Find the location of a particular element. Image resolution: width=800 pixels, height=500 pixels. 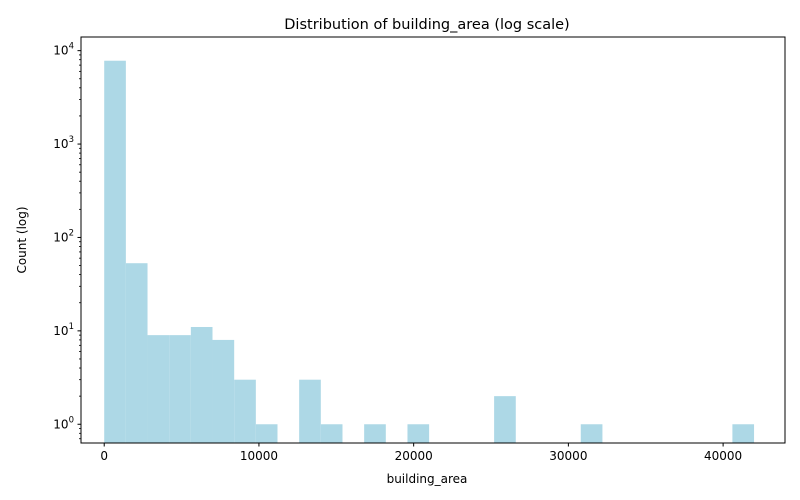

y-axis-label: Count (log) is located at coordinates (22, 239).